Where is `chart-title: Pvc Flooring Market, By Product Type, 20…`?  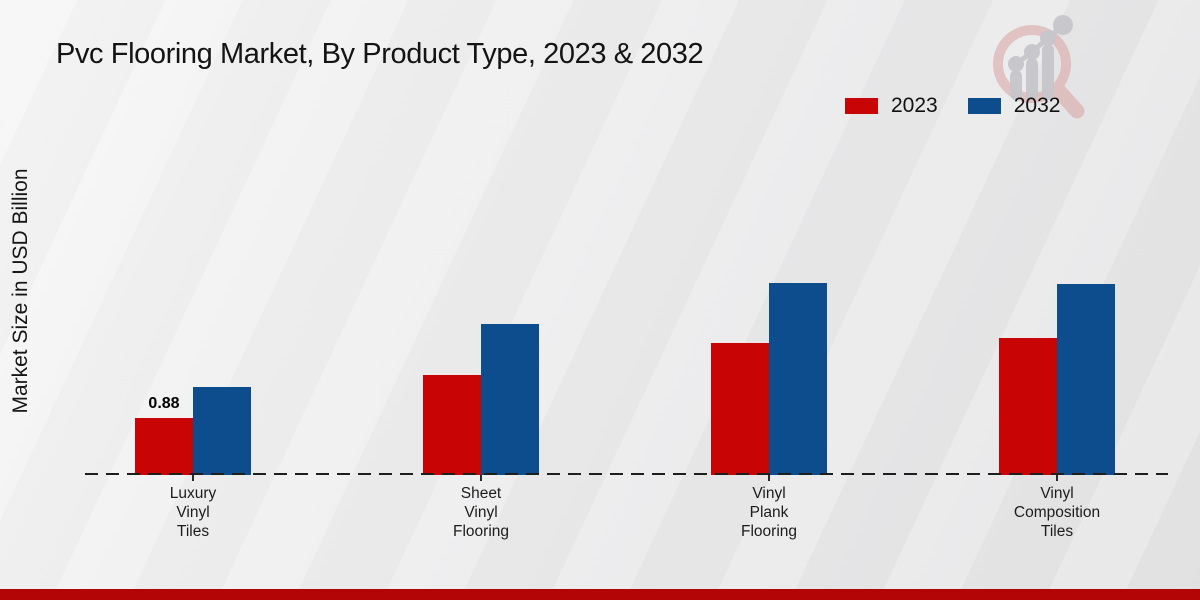 chart-title: Pvc Flooring Market, By Product Type, 20… is located at coordinates (380, 54).